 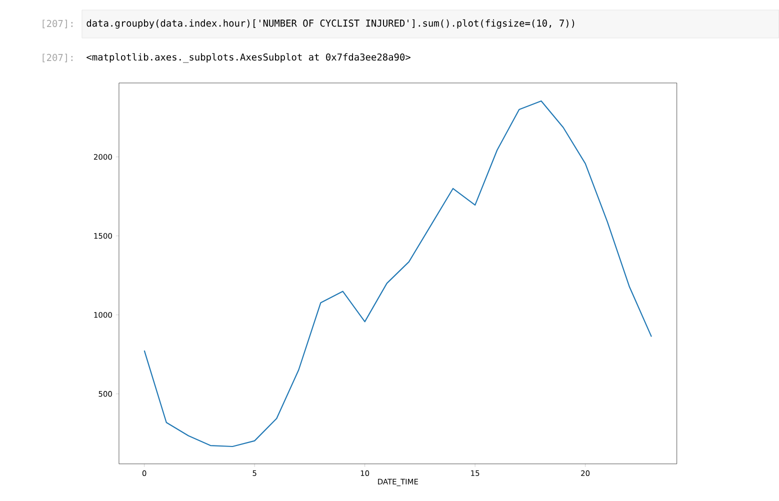 What do you see at coordinates (330, 24) in the screenshot?
I see `text: data.groupby(data.index.hour)['NUMBER OF CYCLIST INJURED'].sum().plot(figsize=(10, 7))` at bounding box center [330, 24].